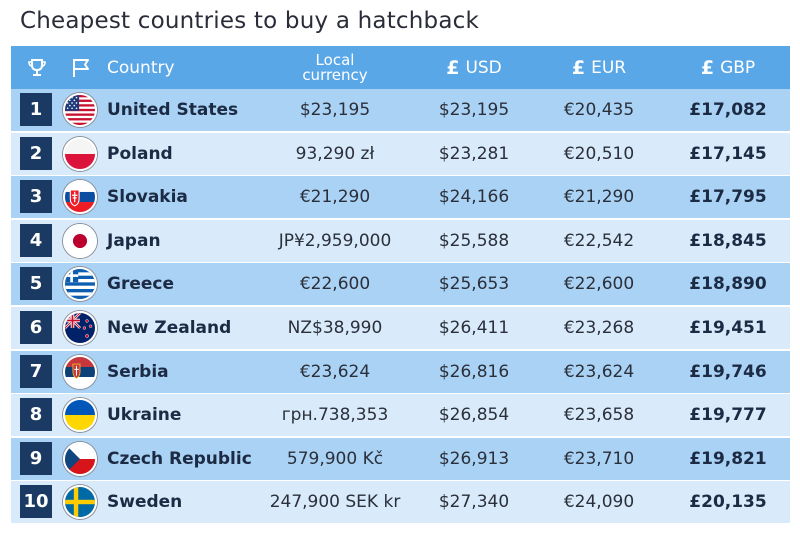 The image size is (800, 546). Describe the element at coordinates (599, 371) in the screenshot. I see `eur-price: €23,624` at that location.